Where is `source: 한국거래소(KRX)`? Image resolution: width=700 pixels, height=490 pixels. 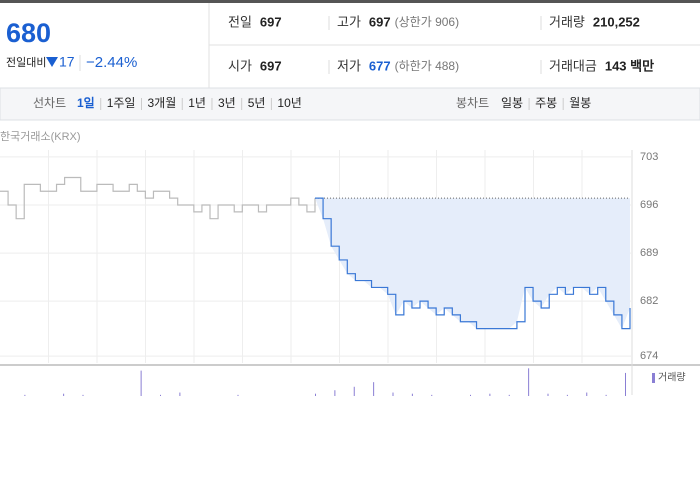 source: 한국거래소(KRX) is located at coordinates (40, 136).